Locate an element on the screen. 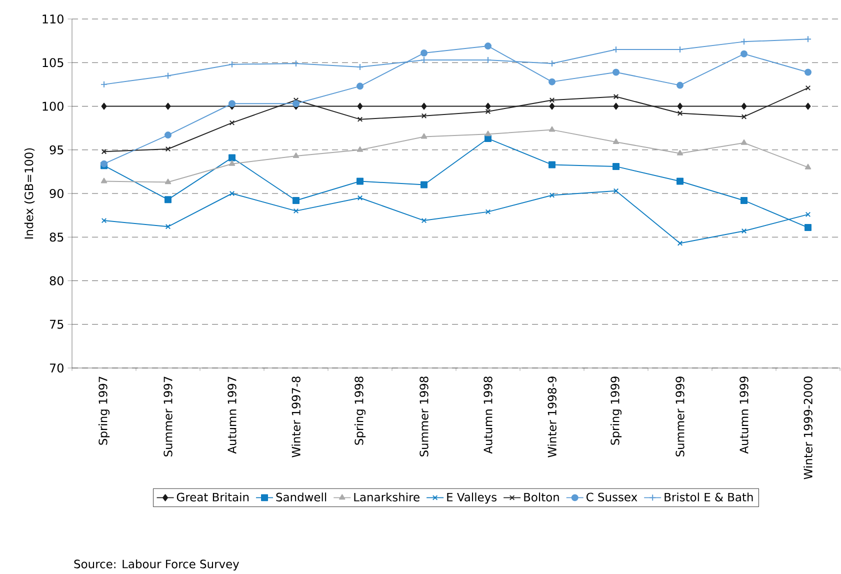  y-tick-label: 90 is located at coordinates (57, 193).